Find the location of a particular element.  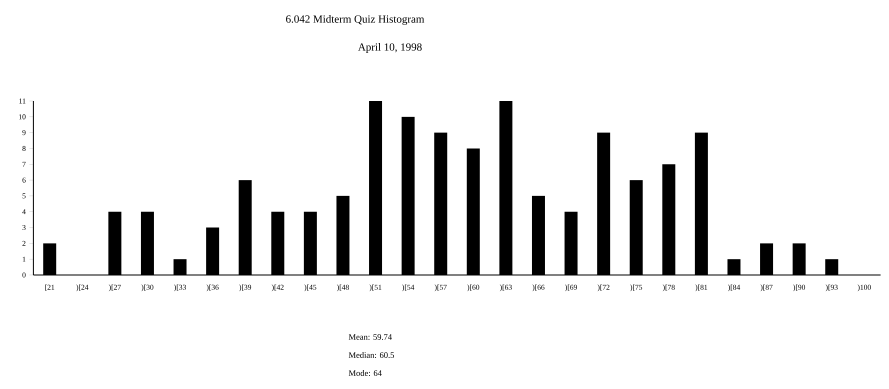

chart-subtitle: April 10, 1998 is located at coordinates (390, 48).